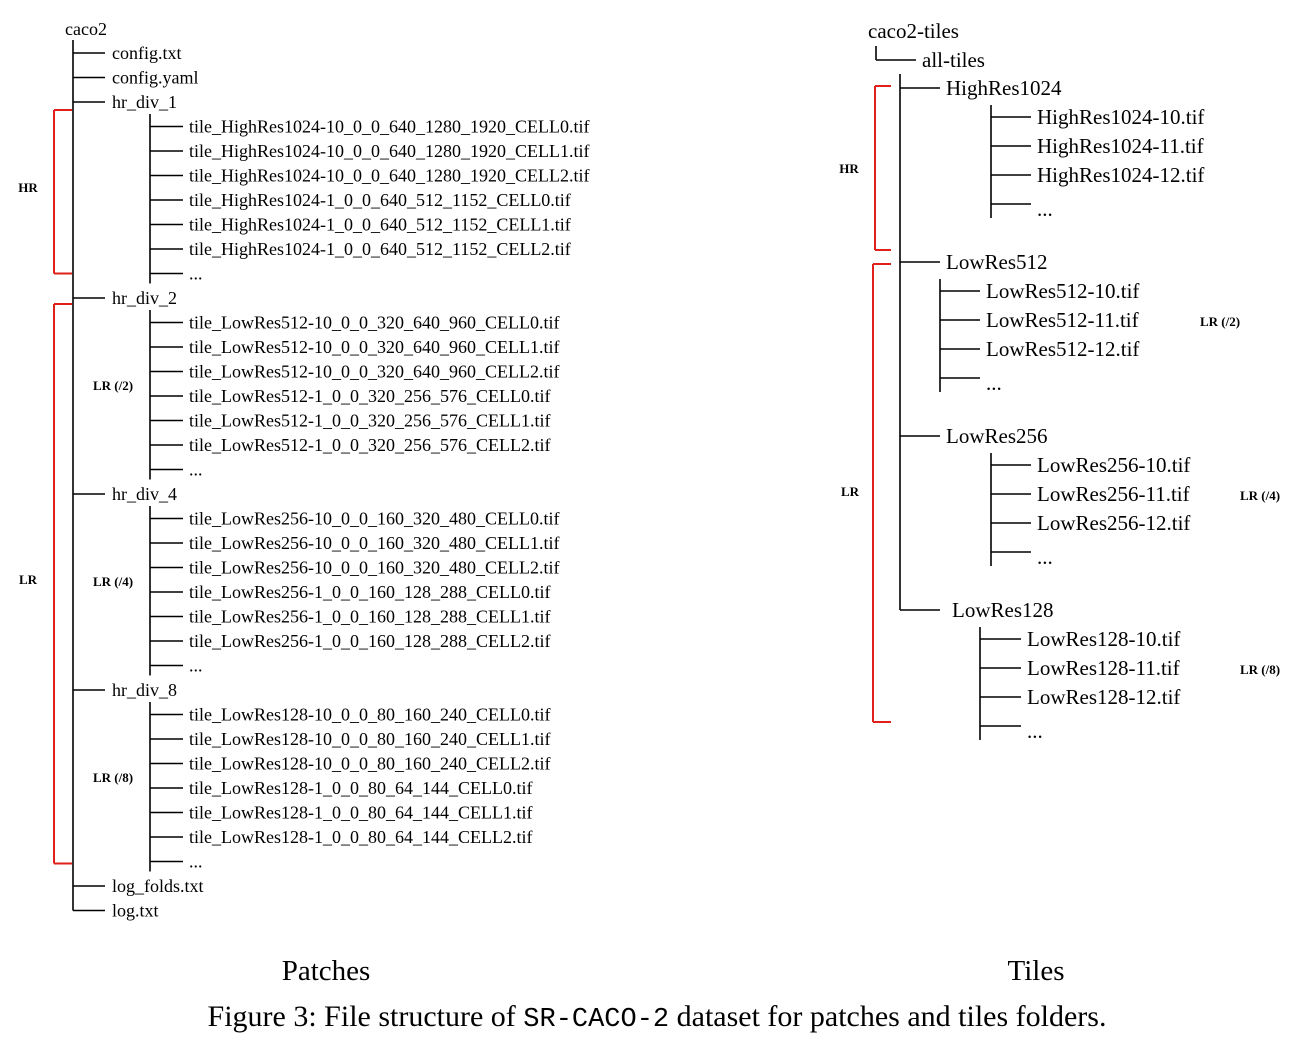 The height and width of the screenshot is (1041, 1314). I want to click on patches-file-label: config.txt, so click(147, 53).